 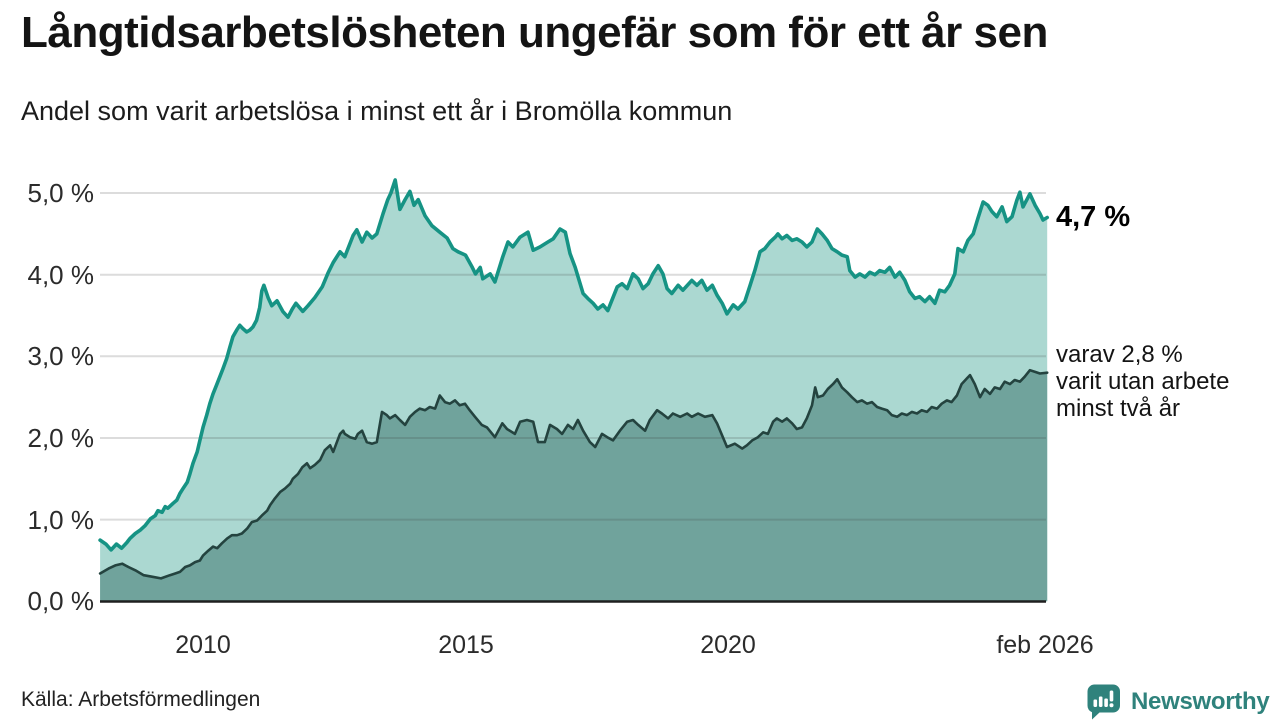 I want to click on x-axis-label: feb 2026, so click(x=1045, y=645).